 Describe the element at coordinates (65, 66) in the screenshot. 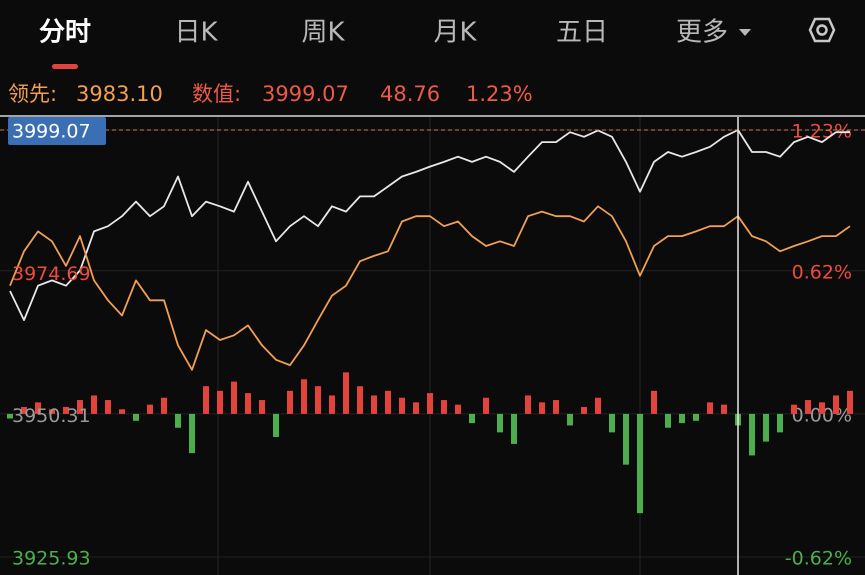

I see `active-tab-indicator` at that location.